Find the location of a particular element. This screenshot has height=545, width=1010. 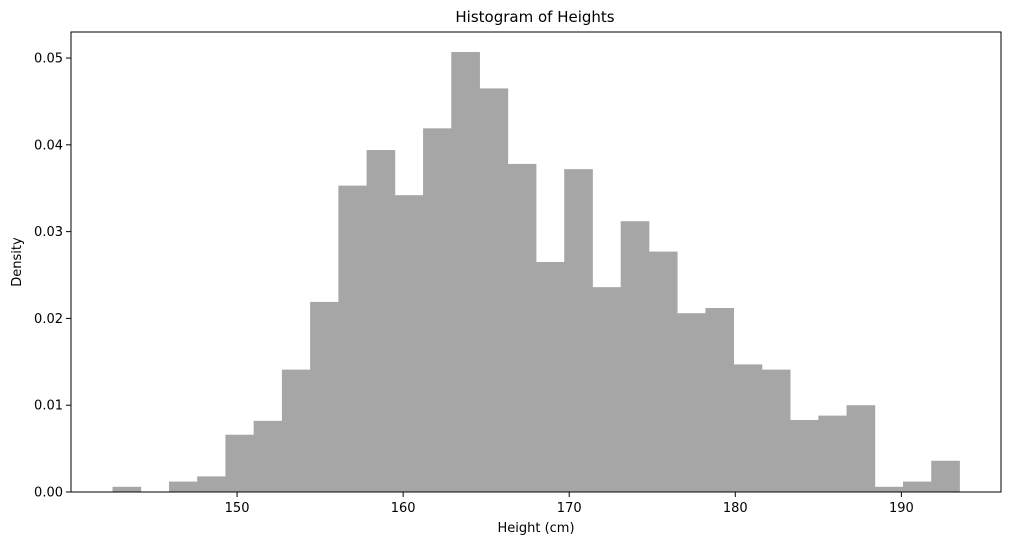

x-tick-label: 170 is located at coordinates (569, 508).